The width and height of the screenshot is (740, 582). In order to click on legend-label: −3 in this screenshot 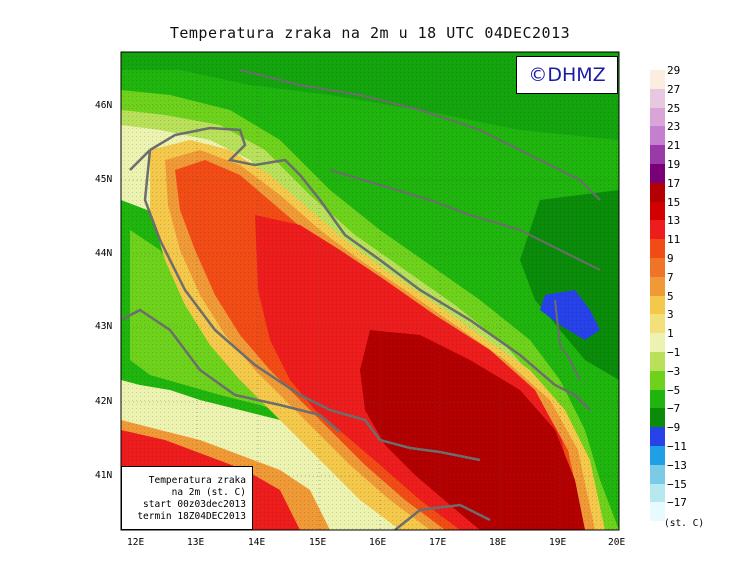, I will do `click(674, 371)`.